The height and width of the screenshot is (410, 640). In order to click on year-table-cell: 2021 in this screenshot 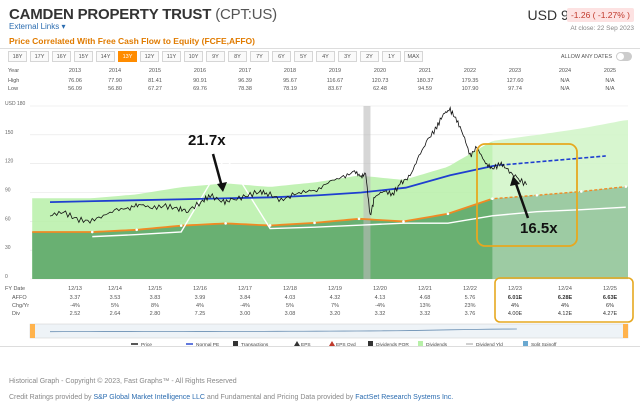, I will do `click(425, 71)`.